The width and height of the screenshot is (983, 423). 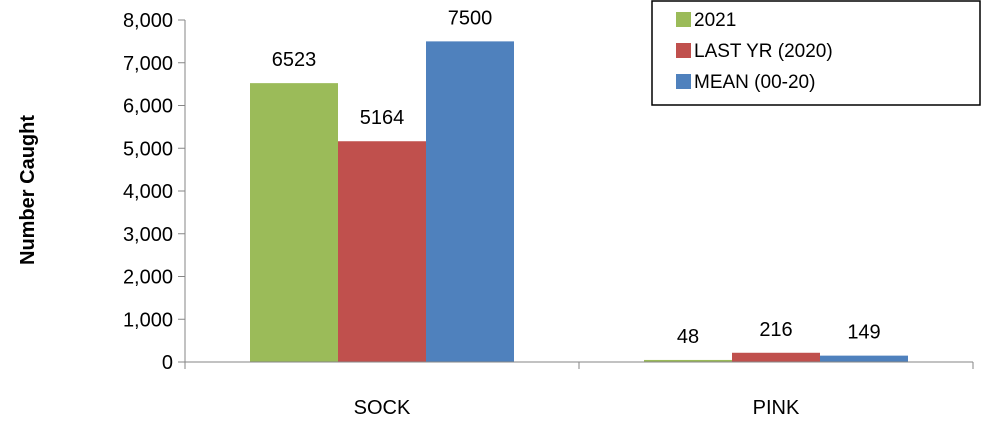 What do you see at coordinates (577, 408) in the screenshot?
I see `x-axis-ticks: SOCK PINK` at bounding box center [577, 408].